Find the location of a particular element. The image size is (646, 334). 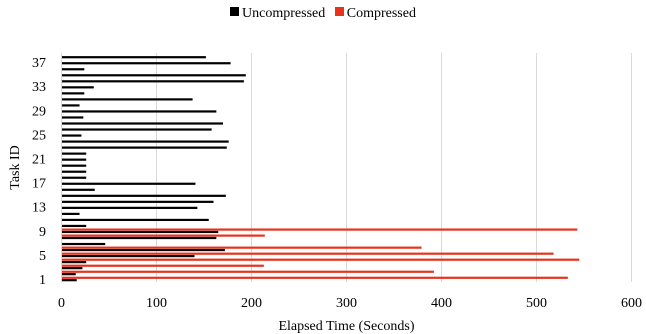

x-tick-label: 200 is located at coordinates (251, 303).